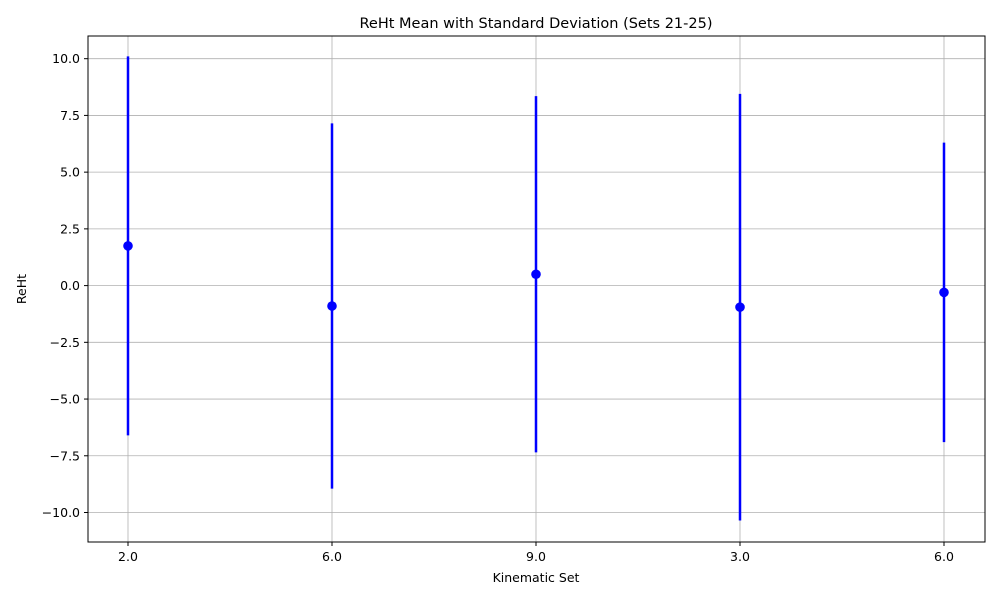 This screenshot has width=1000, height=600. Describe the element at coordinates (70, 228) in the screenshot. I see `y-tick-label: 2.5` at that location.